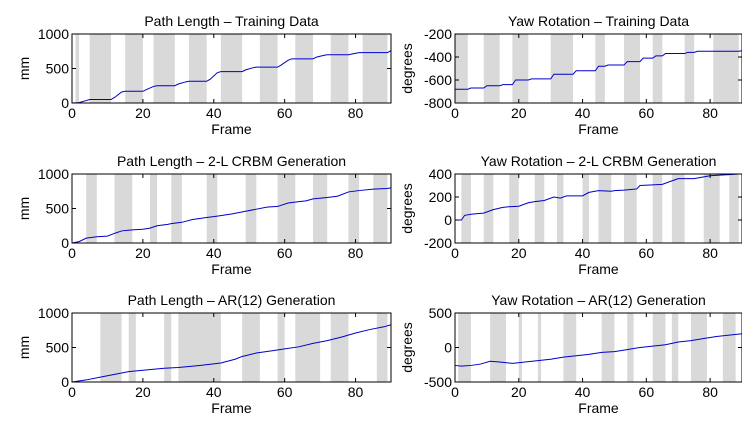  What do you see at coordinates (599, 161) in the screenshot?
I see `chart-title: Yaw Rotation – 2-L CRBM Generation` at bounding box center [599, 161].